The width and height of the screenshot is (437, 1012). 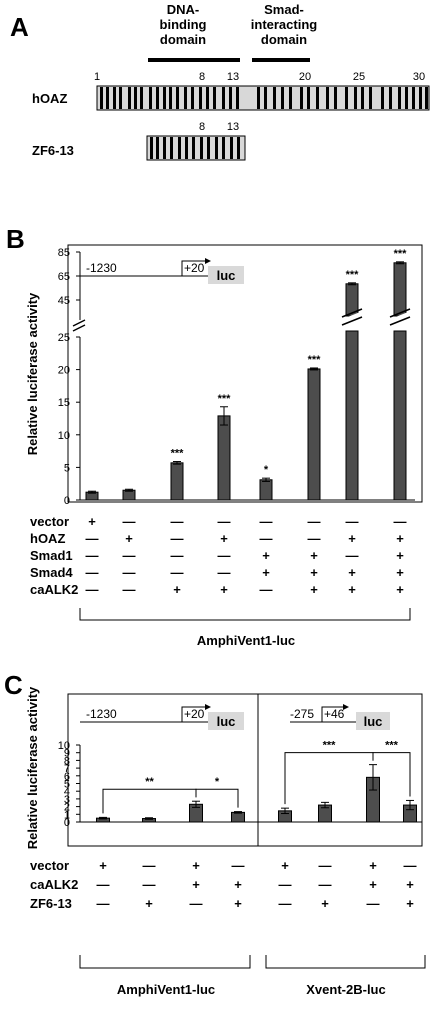 I want to click on y-tick-label-c: 7, so click(x=67, y=769).